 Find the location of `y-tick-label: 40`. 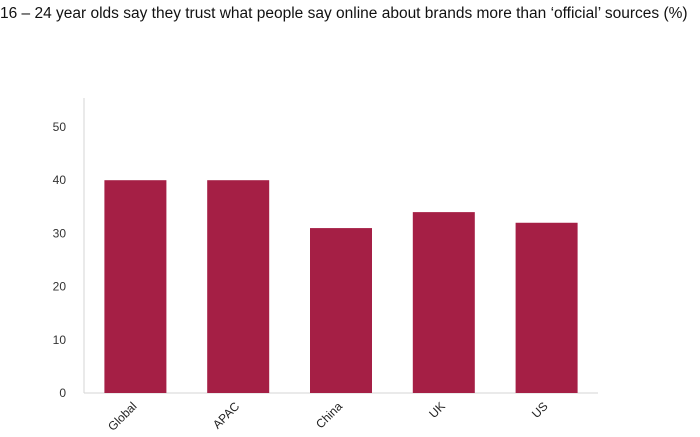

y-tick-label: 40 is located at coordinates (60, 180).